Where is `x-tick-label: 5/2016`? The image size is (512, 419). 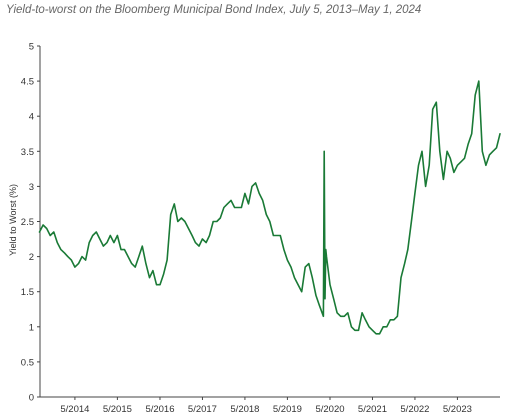 x-tick-label: 5/2016 is located at coordinates (159, 409).